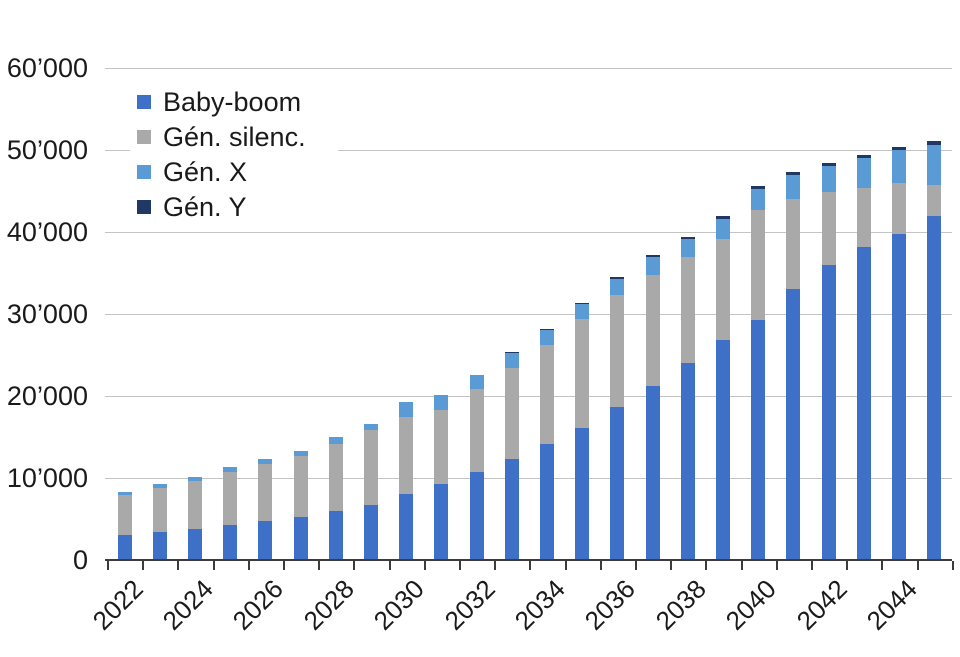 Image resolution: width=960 pixels, height=657 pixels. What do you see at coordinates (336, 440) in the screenshot?
I see `bar-2028-g-n-x` at bounding box center [336, 440].